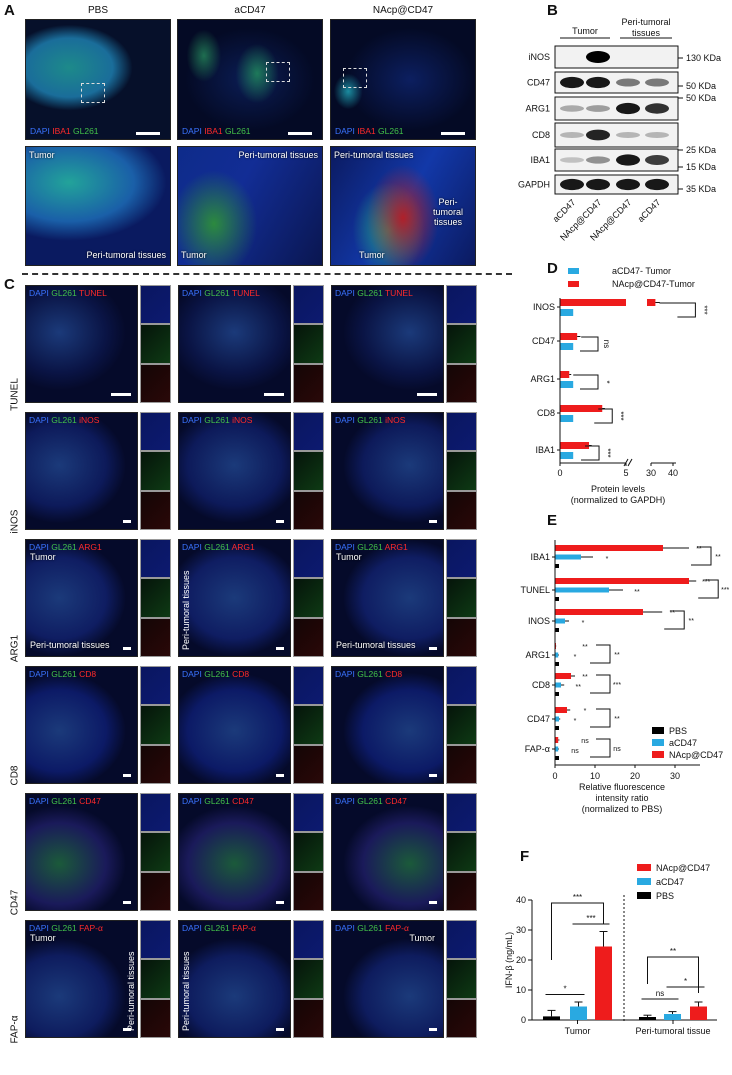 This screenshot has height=1075, width=732. Describe the element at coordinates (635, 776) in the screenshot. I see `x-tick-label: 20` at that location.